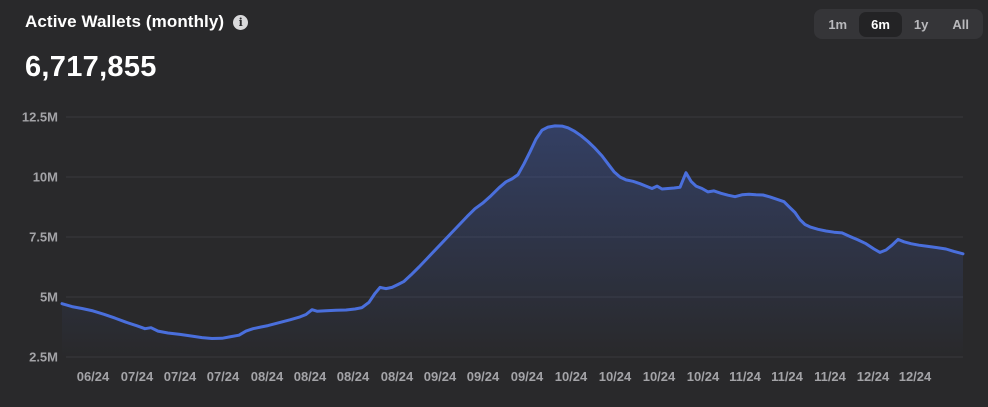 This screenshot has width=988, height=407. Describe the element at coordinates (93, 376) in the screenshot. I see `x-axis-label: 06/24` at that location.